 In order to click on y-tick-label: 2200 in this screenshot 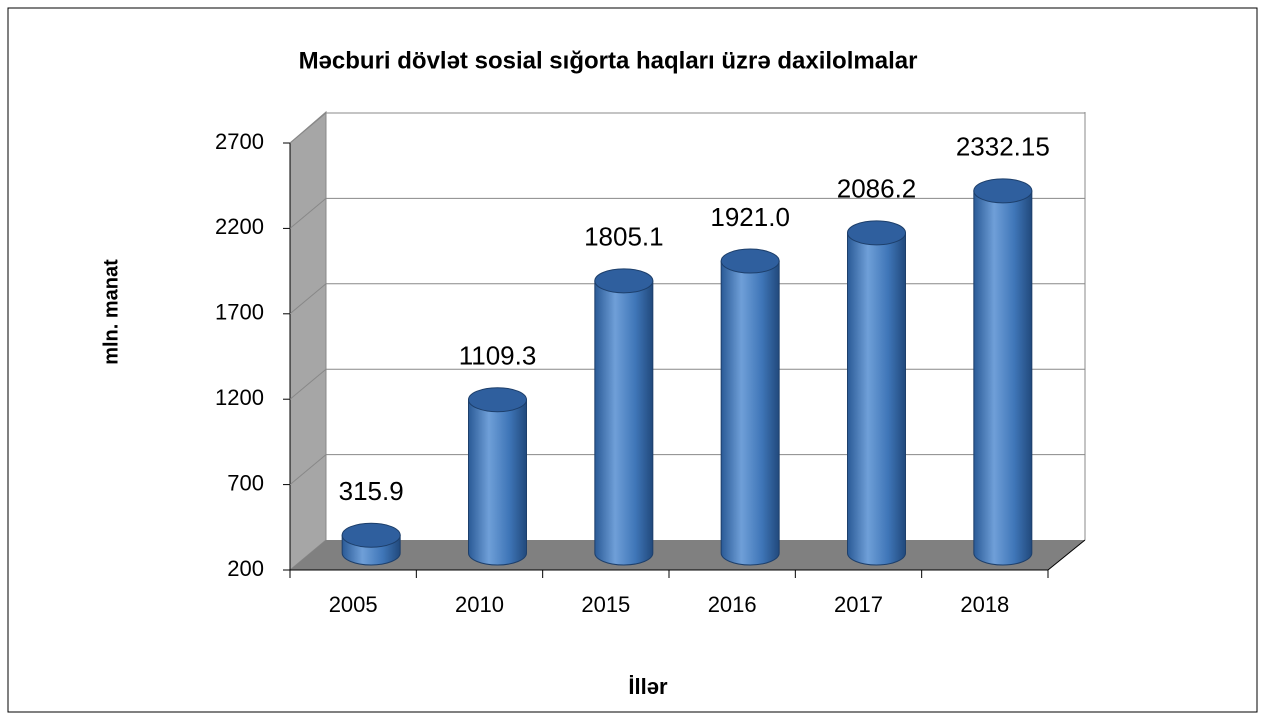, I will do `click(239, 226)`.